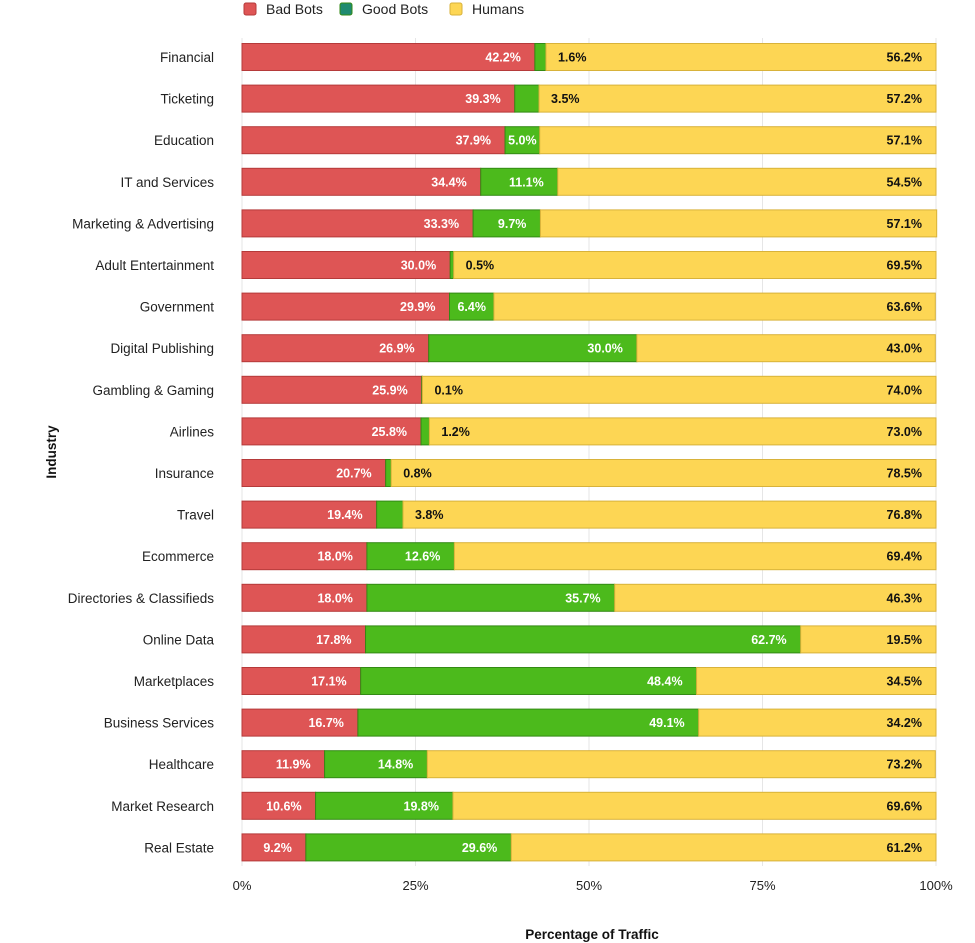 This screenshot has width=975, height=943. What do you see at coordinates (415, 885) in the screenshot?
I see `x-tick-label: 25%` at bounding box center [415, 885].